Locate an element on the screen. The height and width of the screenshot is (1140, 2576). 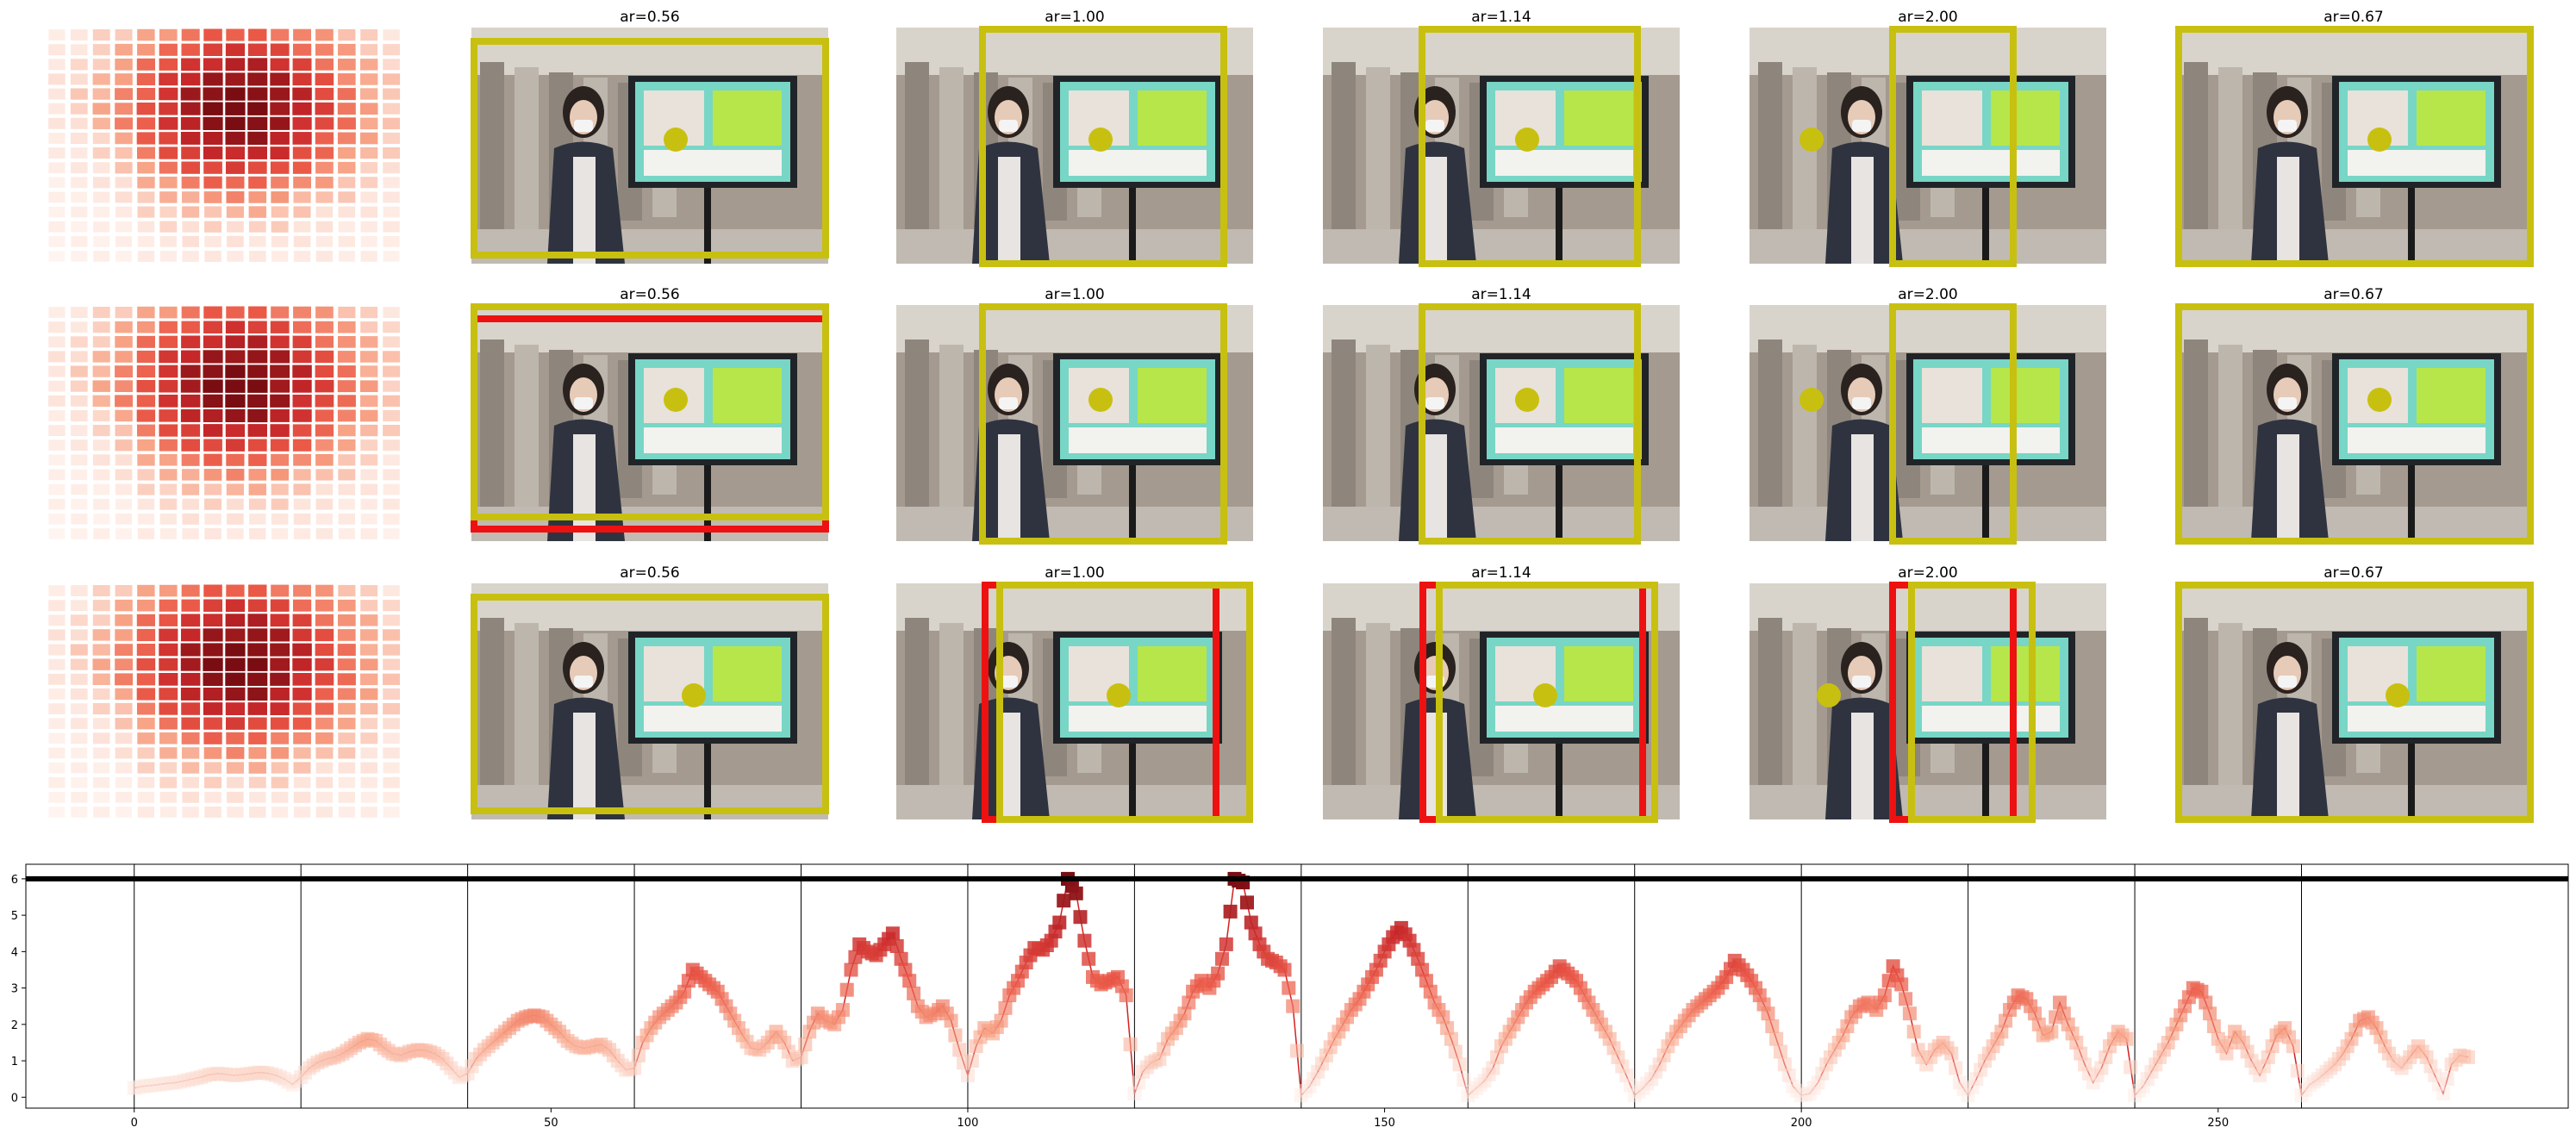
panel-title: ar=2.00 is located at coordinates (1928, 294).